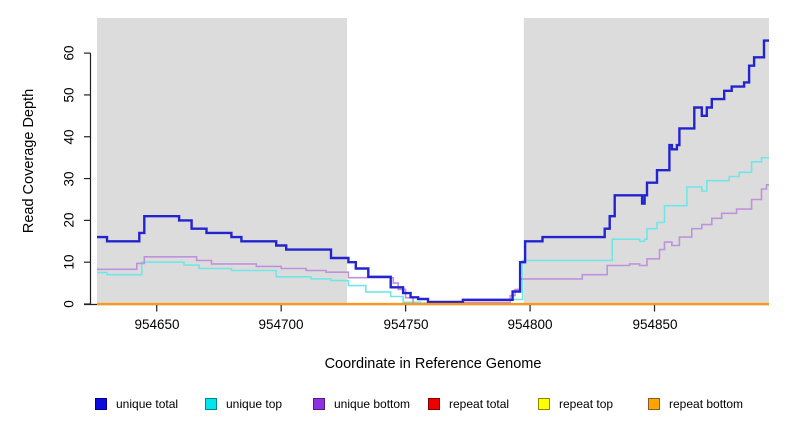  I want to click on legend-label: unique bottom, so click(372, 404).